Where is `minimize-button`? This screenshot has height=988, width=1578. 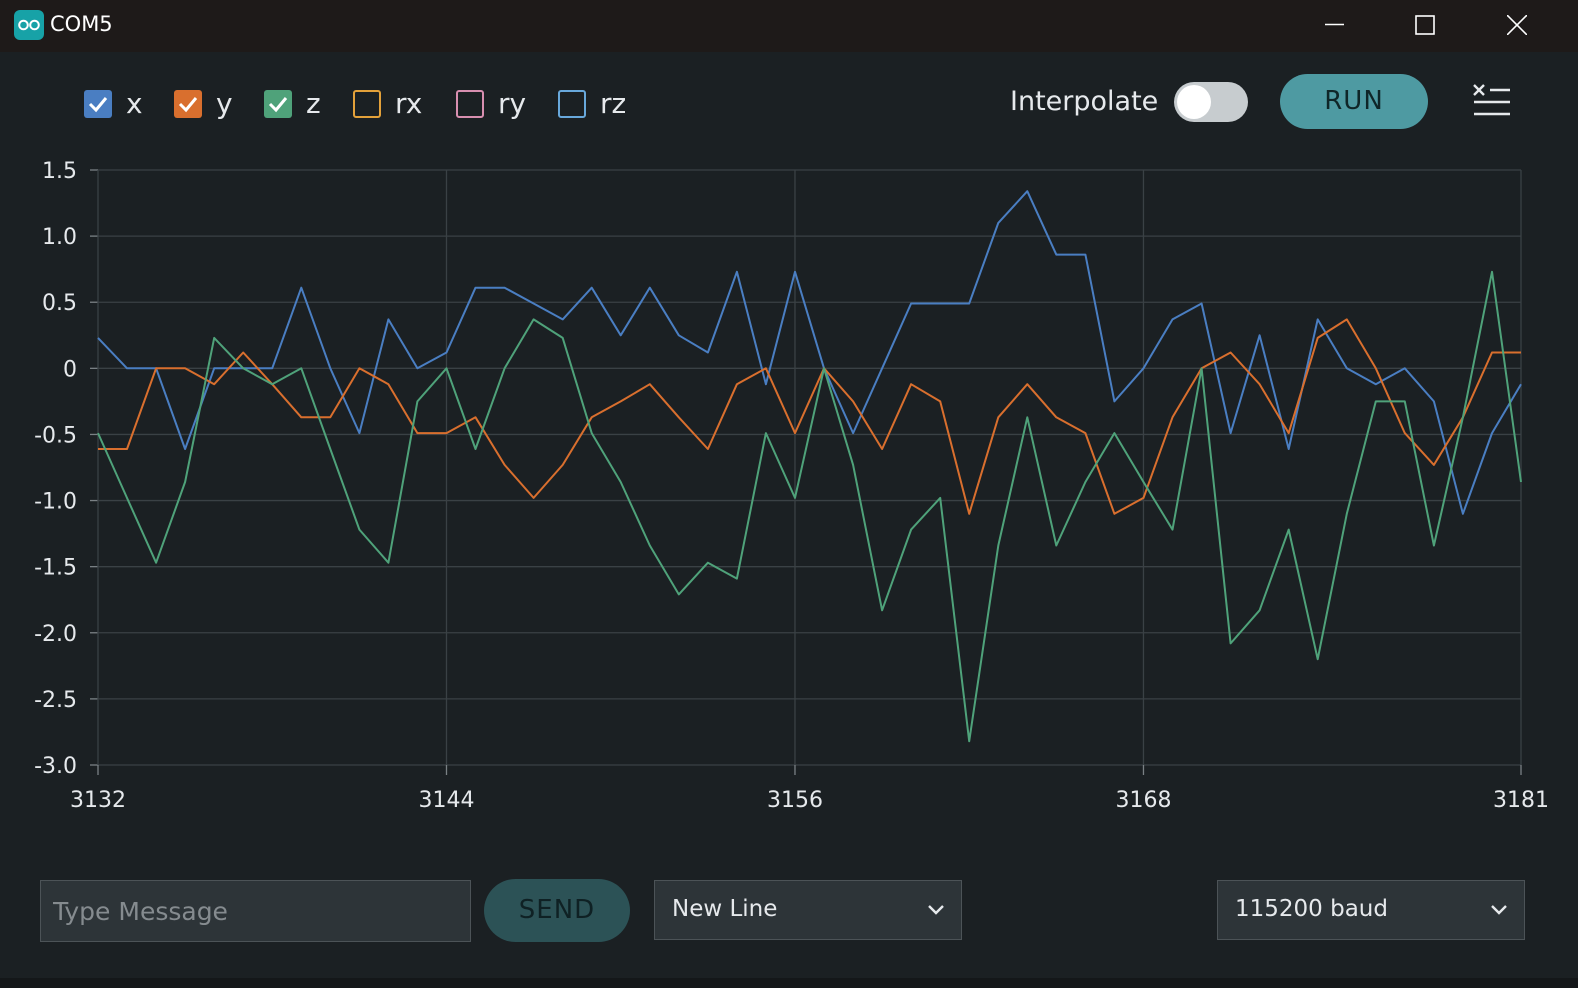 minimize-button is located at coordinates (1335, 25).